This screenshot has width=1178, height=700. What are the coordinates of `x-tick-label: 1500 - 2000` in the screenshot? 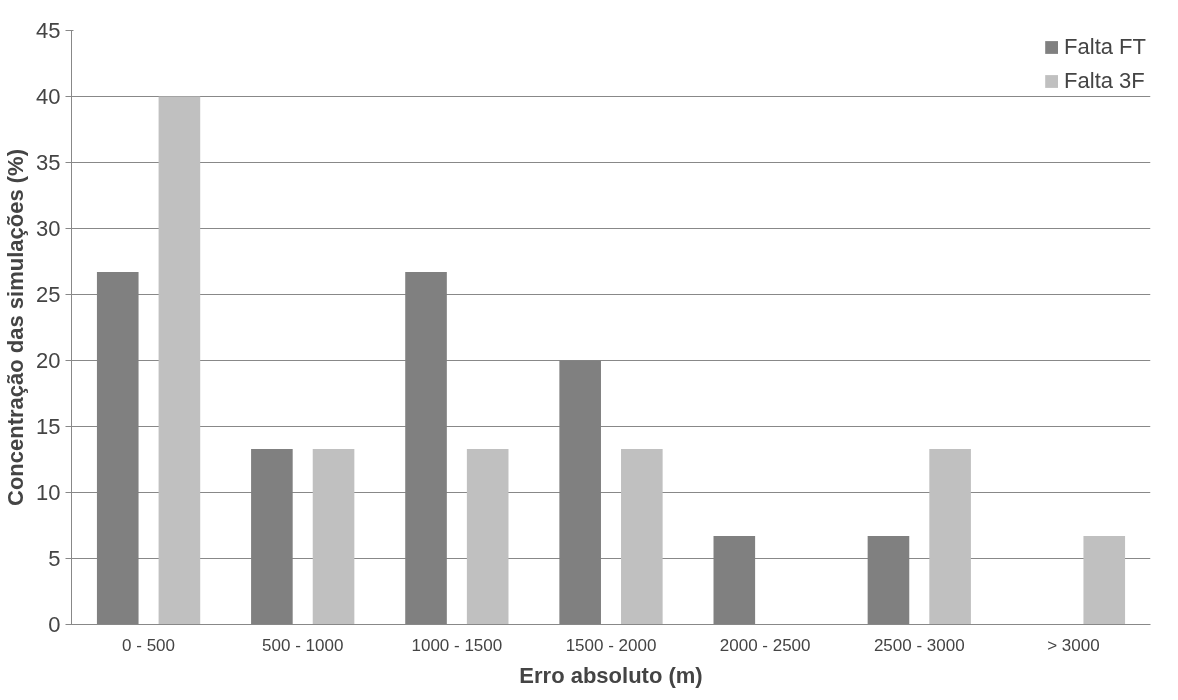 It's located at (611, 645).